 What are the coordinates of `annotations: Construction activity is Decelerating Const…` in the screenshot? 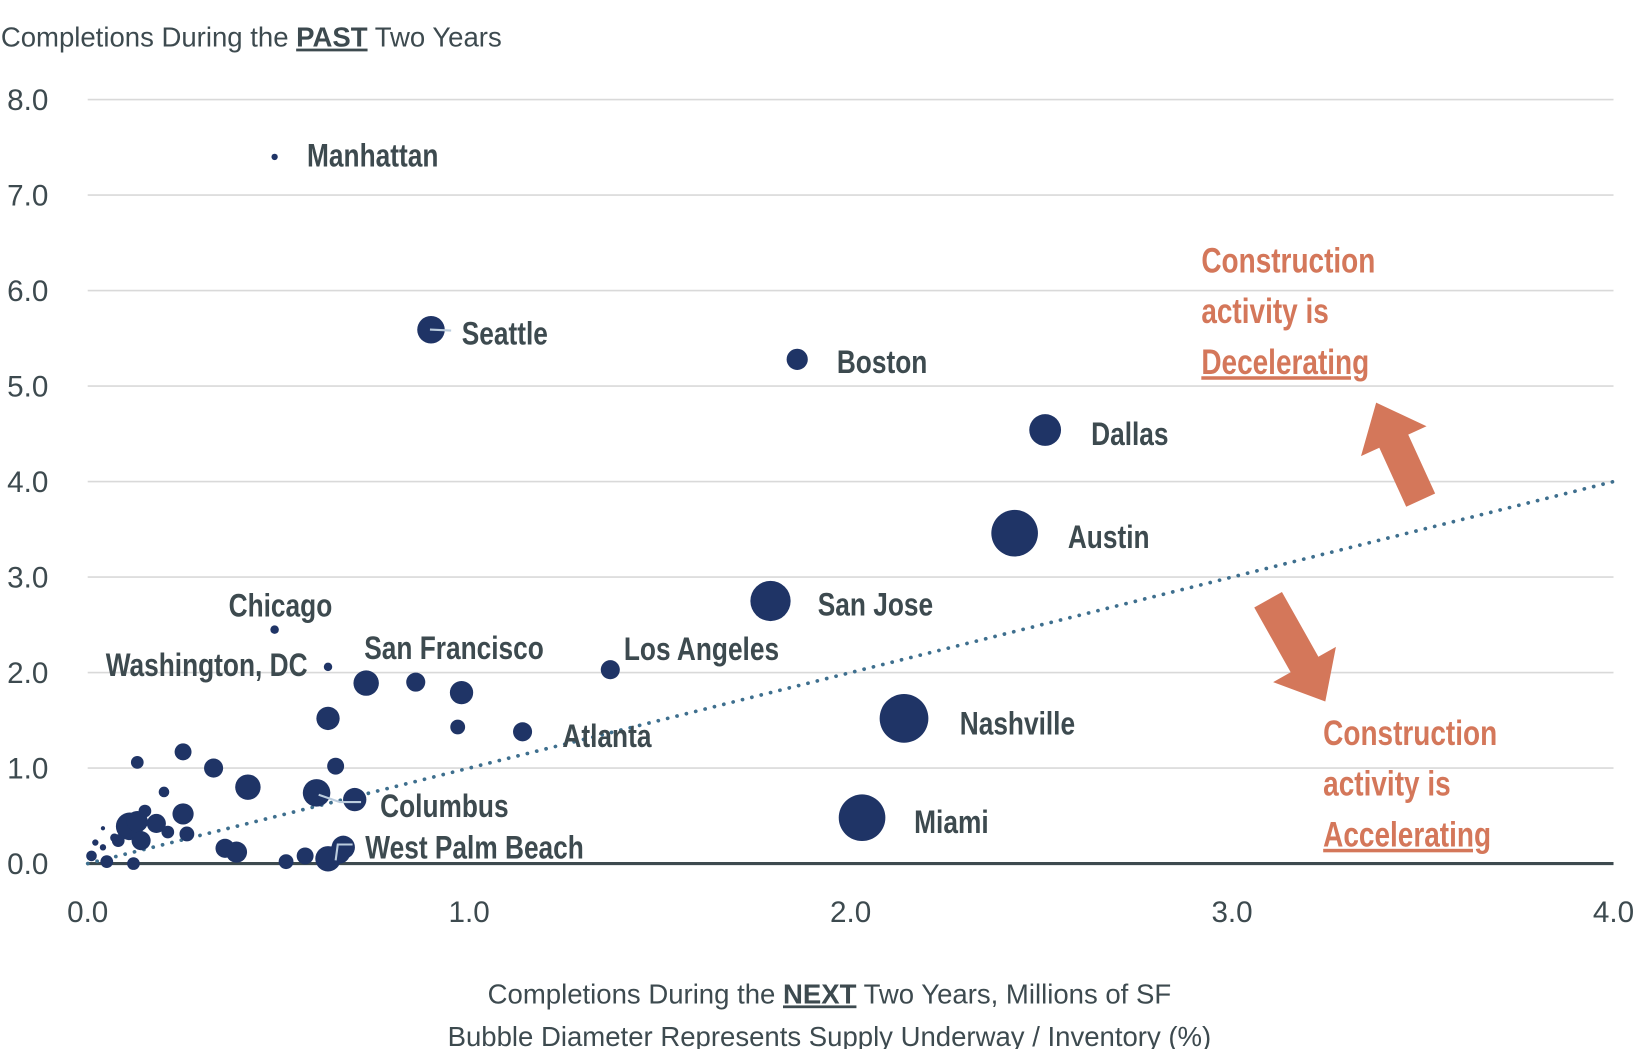 It's located at (1349, 547).